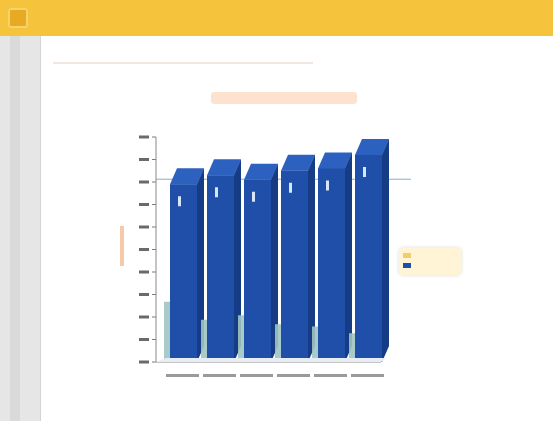  I want to click on sidebar-rail, so click(15, 228).